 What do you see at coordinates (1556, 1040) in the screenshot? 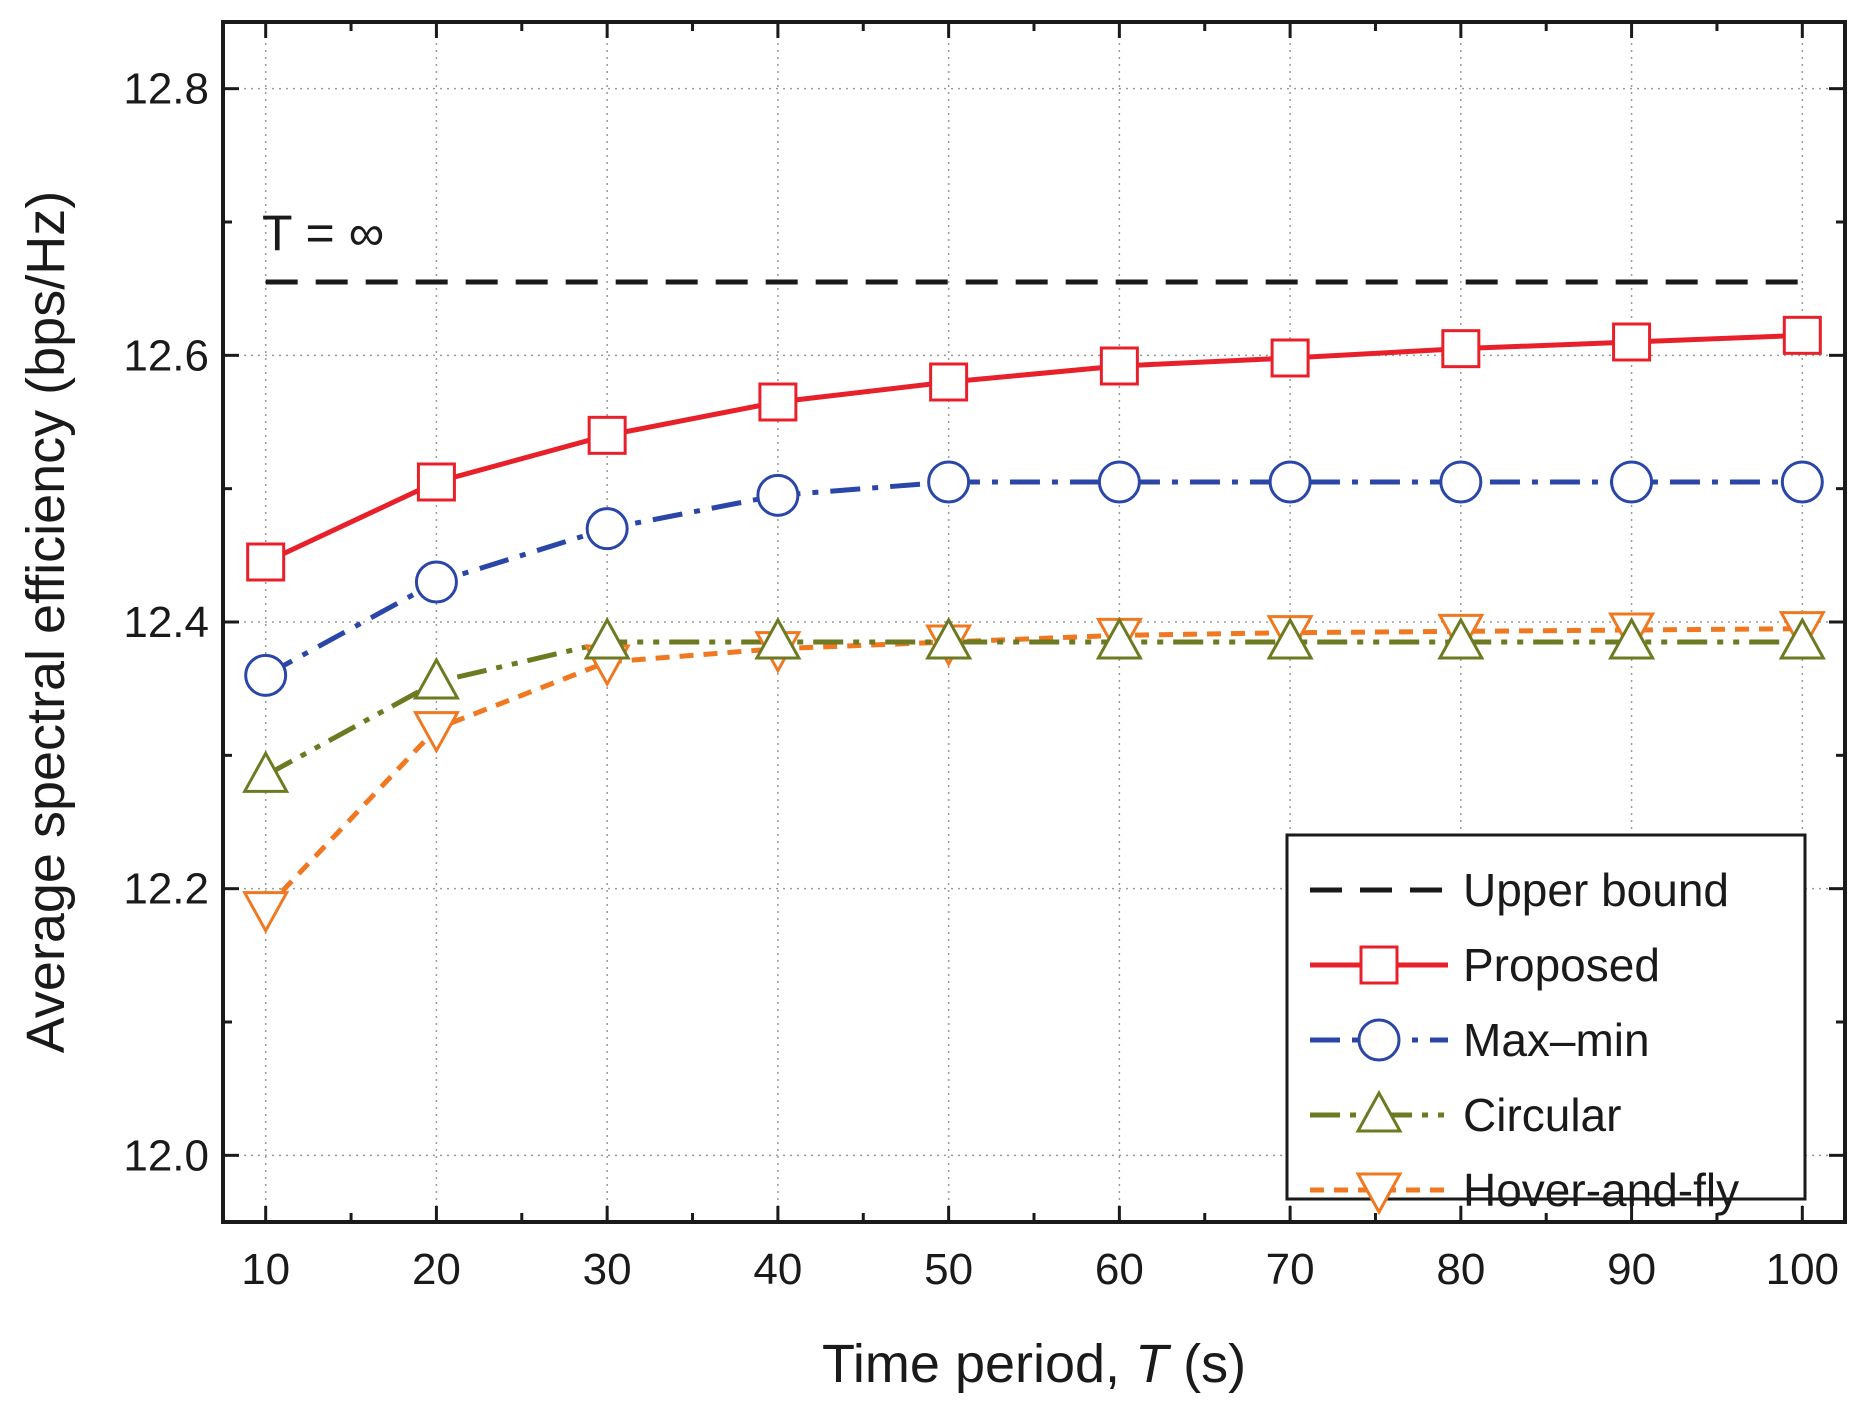
I see `legend-label-max-min: Max–min` at bounding box center [1556, 1040].